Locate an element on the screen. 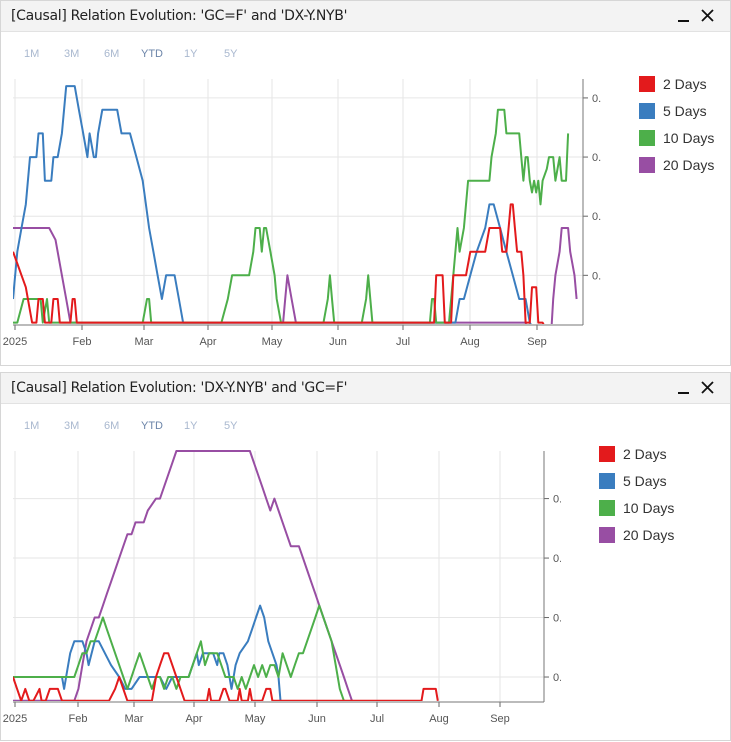 Image resolution: width=731 pixels, height=742 pixels. y-tick-label: 0.9 is located at coordinates (557, 500).